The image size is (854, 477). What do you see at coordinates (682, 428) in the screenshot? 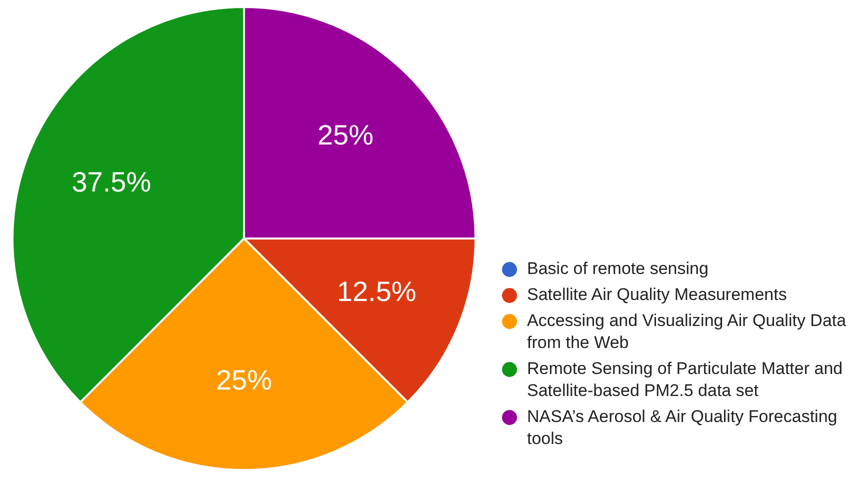
I see `legend-label: NASA’s Aerosol & Air Quality Forecasting tools` at bounding box center [682, 428].